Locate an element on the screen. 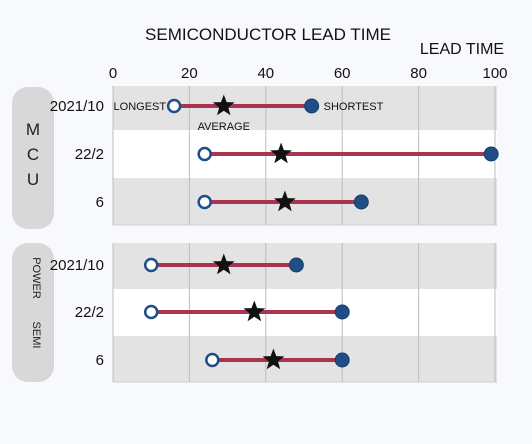 The image size is (532, 444). group-label-letter: C is located at coordinates (33, 154).